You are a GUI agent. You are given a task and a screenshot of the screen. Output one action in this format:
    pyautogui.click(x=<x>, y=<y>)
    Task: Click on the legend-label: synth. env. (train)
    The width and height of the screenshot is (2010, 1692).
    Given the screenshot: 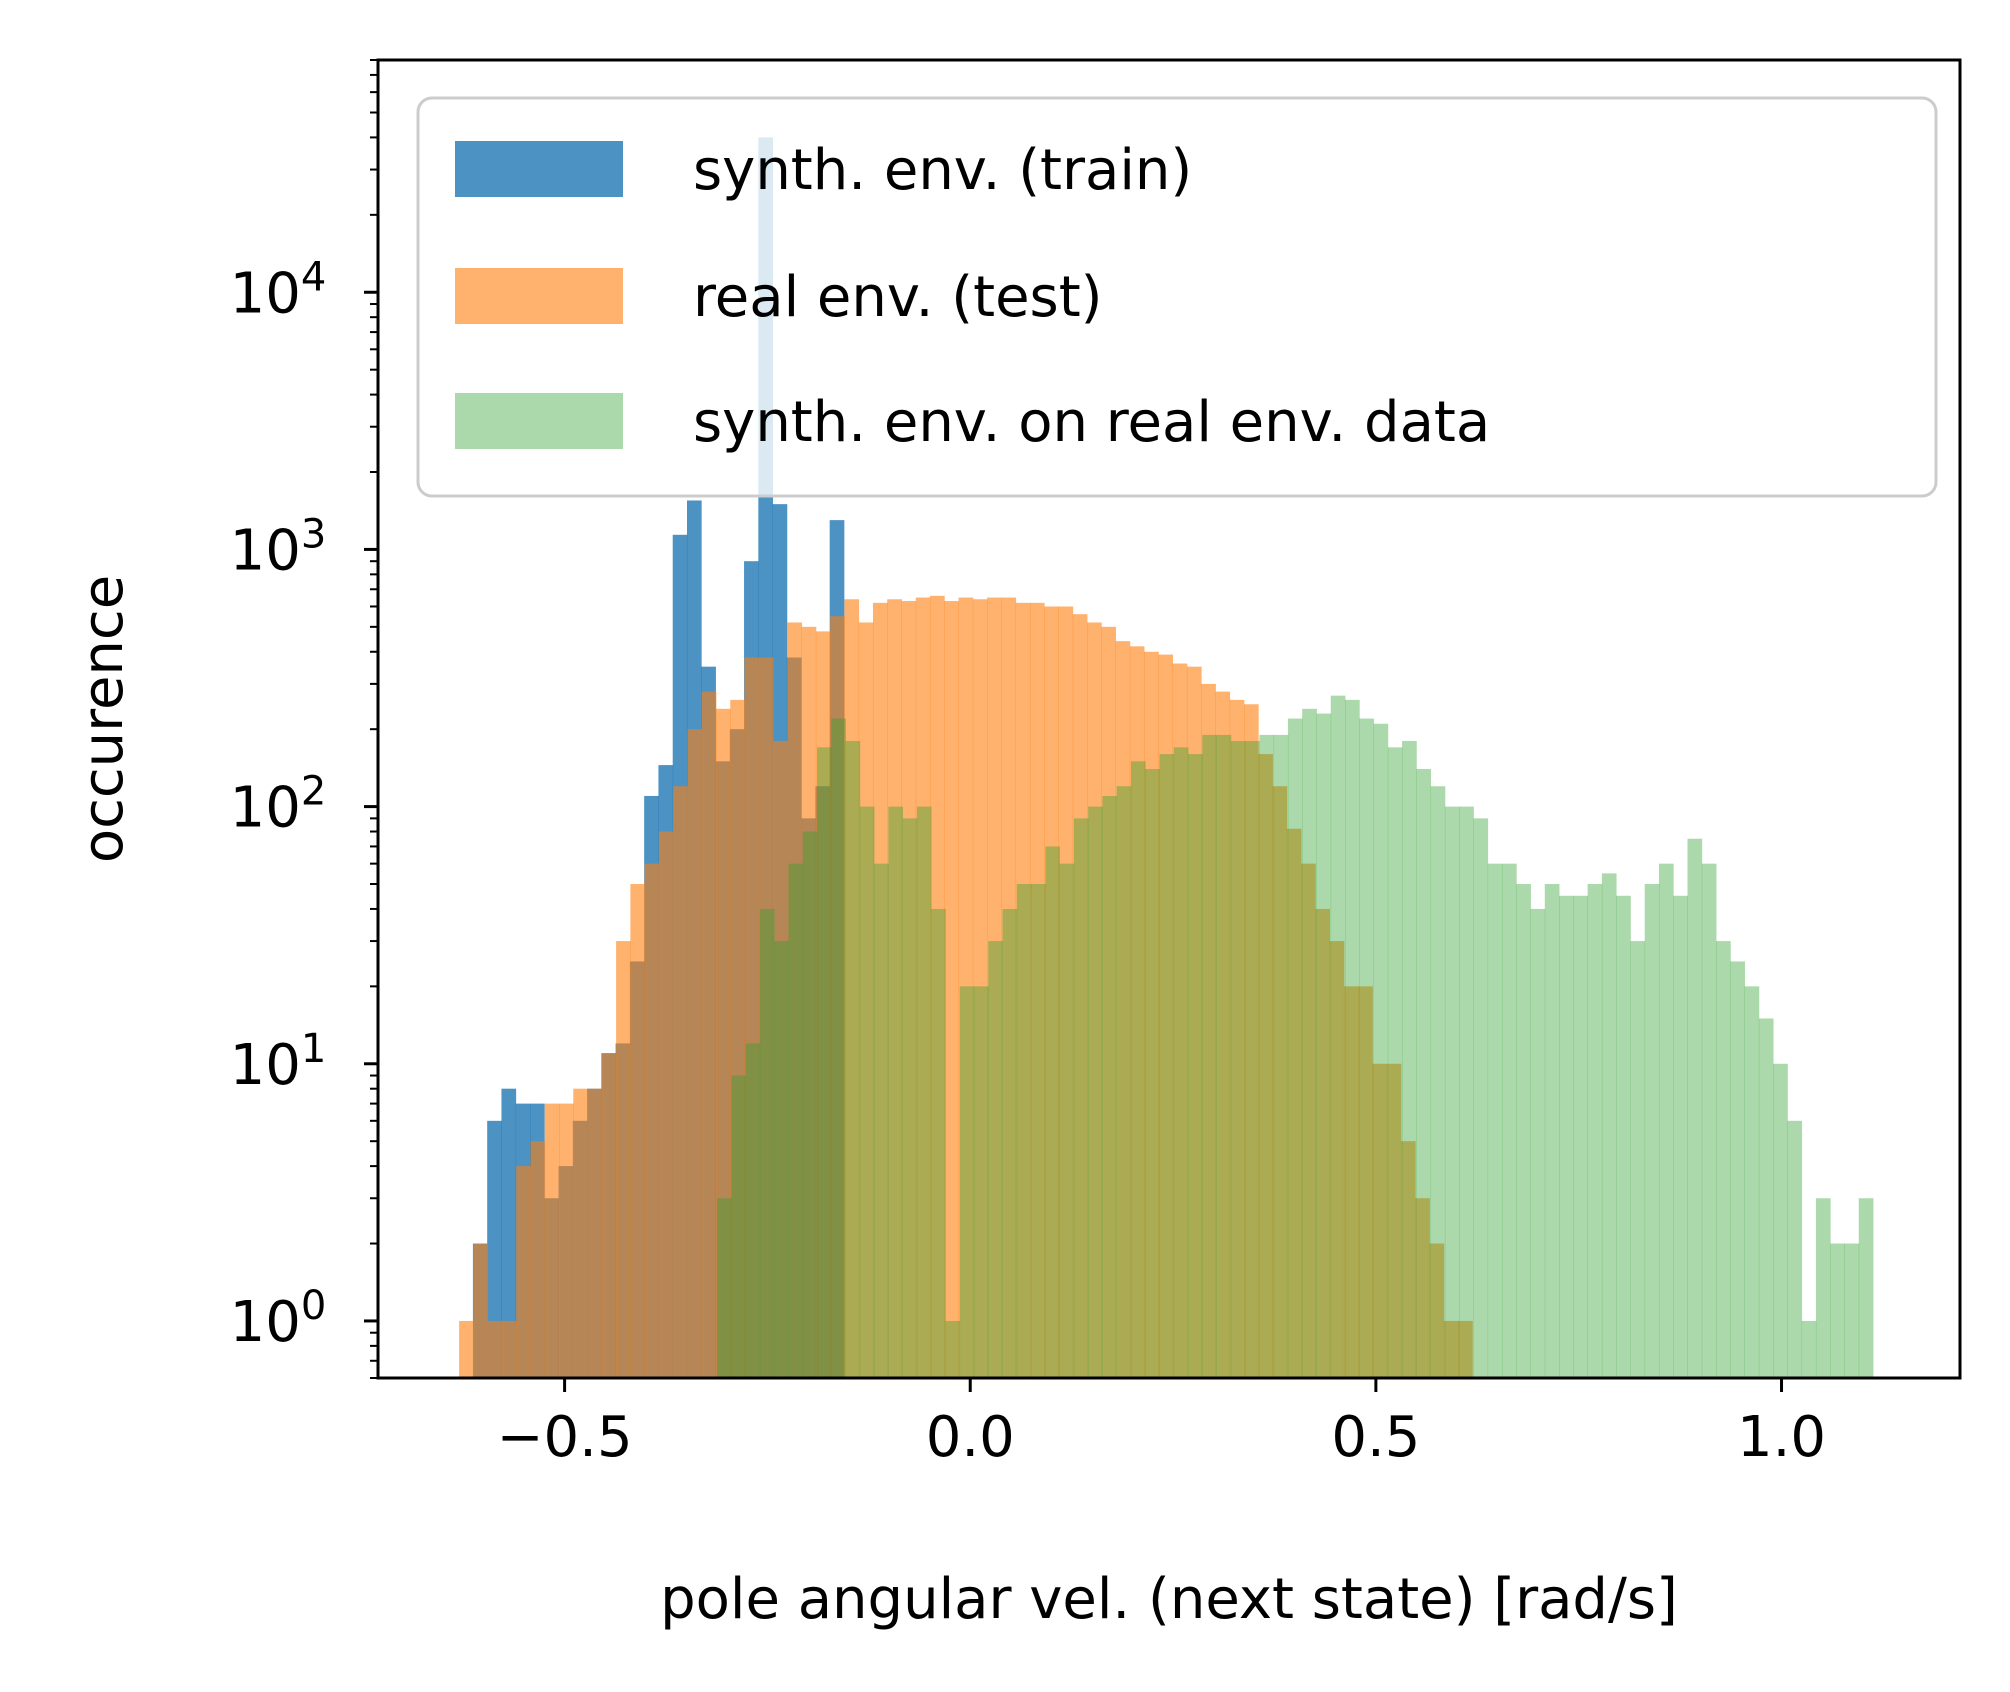 What is the action you would take?
    pyautogui.click(x=942, y=170)
    